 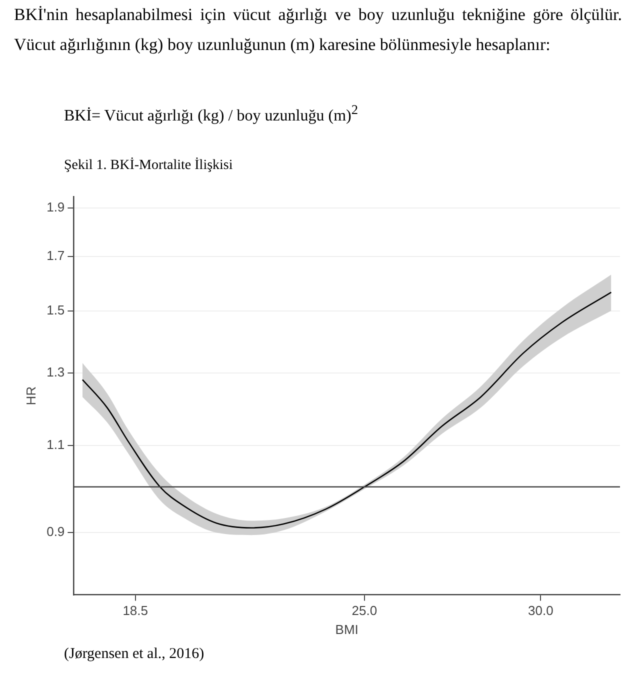 I want to click on y-tick-label: 1.9, so click(x=55, y=207).